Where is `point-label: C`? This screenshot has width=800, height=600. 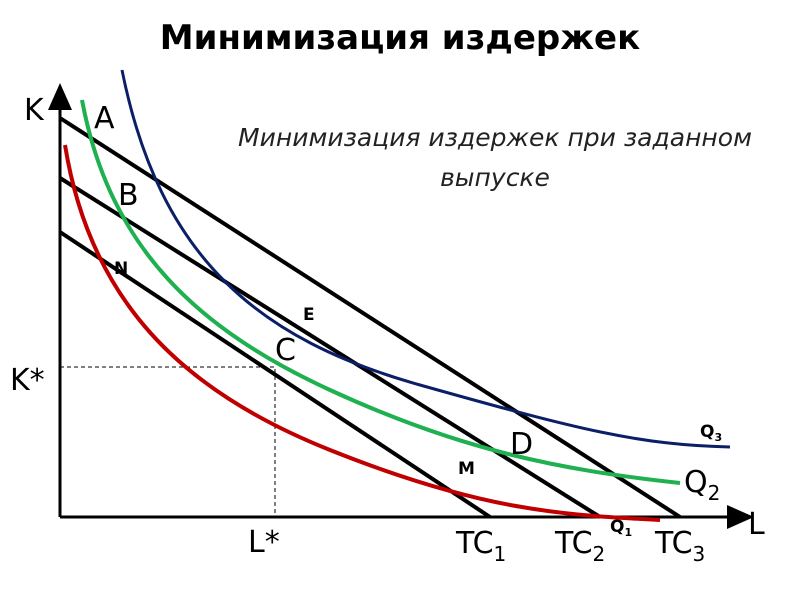 point-label: C is located at coordinates (285, 350).